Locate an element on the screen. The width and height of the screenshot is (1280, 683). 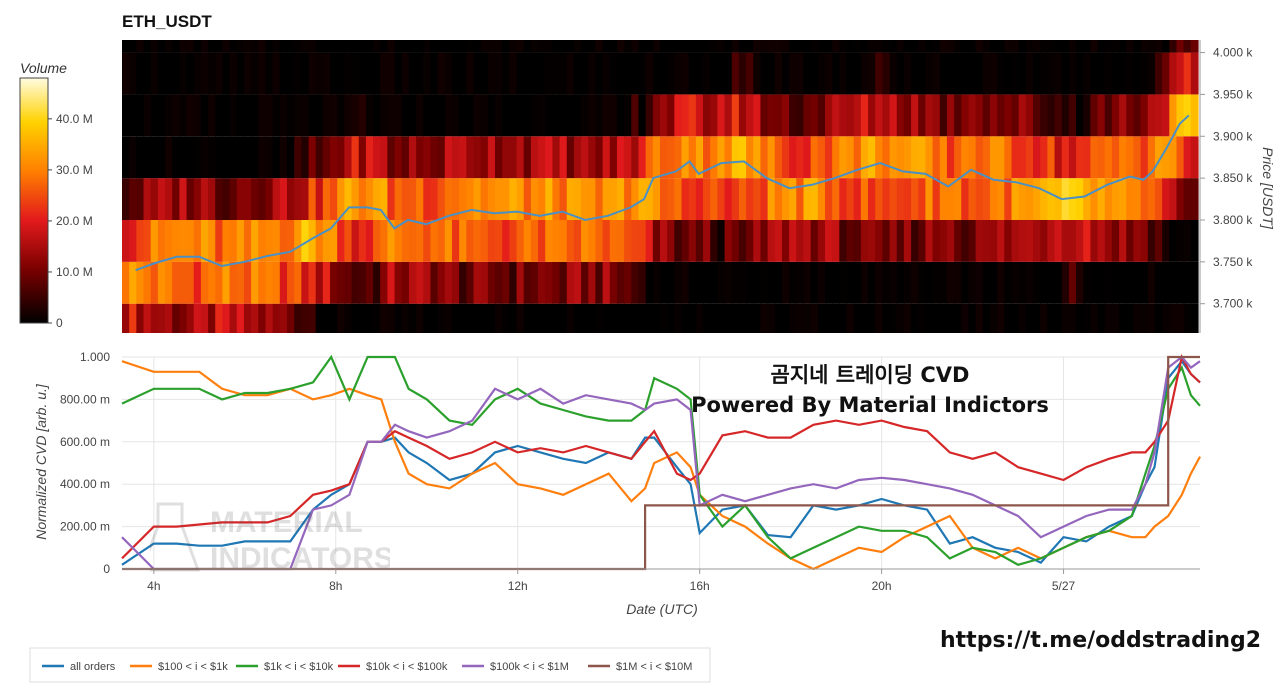
cvd-x-tick-label: 8h is located at coordinates (335, 586).